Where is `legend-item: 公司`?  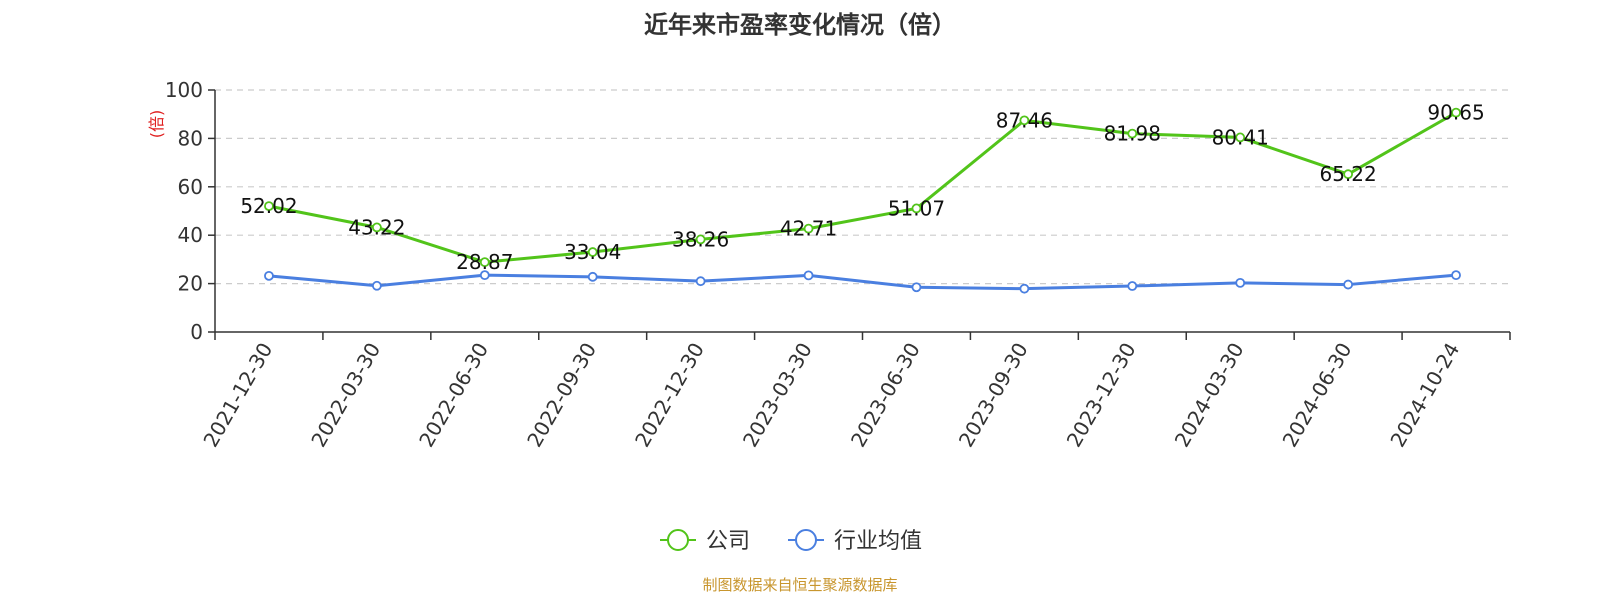 legend-item: 公司 is located at coordinates (705, 541).